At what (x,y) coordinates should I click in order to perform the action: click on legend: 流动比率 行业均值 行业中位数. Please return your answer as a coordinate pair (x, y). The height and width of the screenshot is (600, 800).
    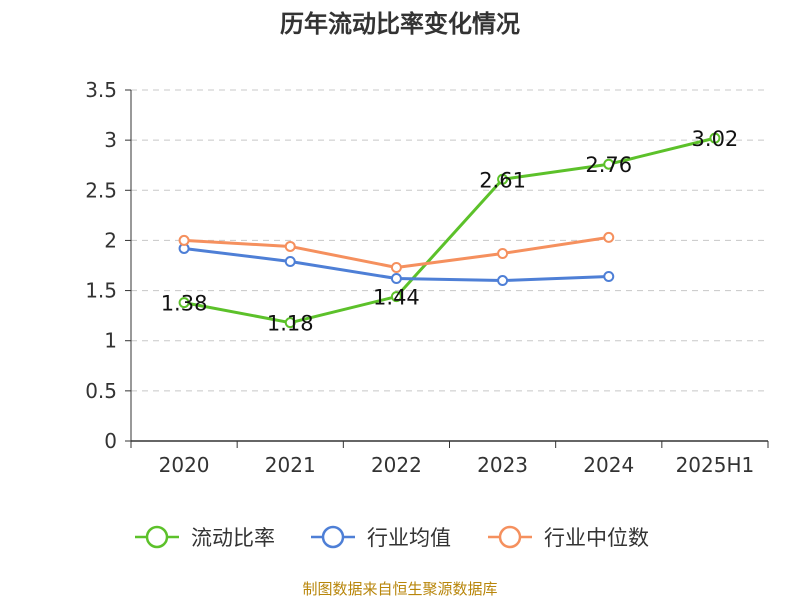
    Looking at the image, I should click on (392, 537).